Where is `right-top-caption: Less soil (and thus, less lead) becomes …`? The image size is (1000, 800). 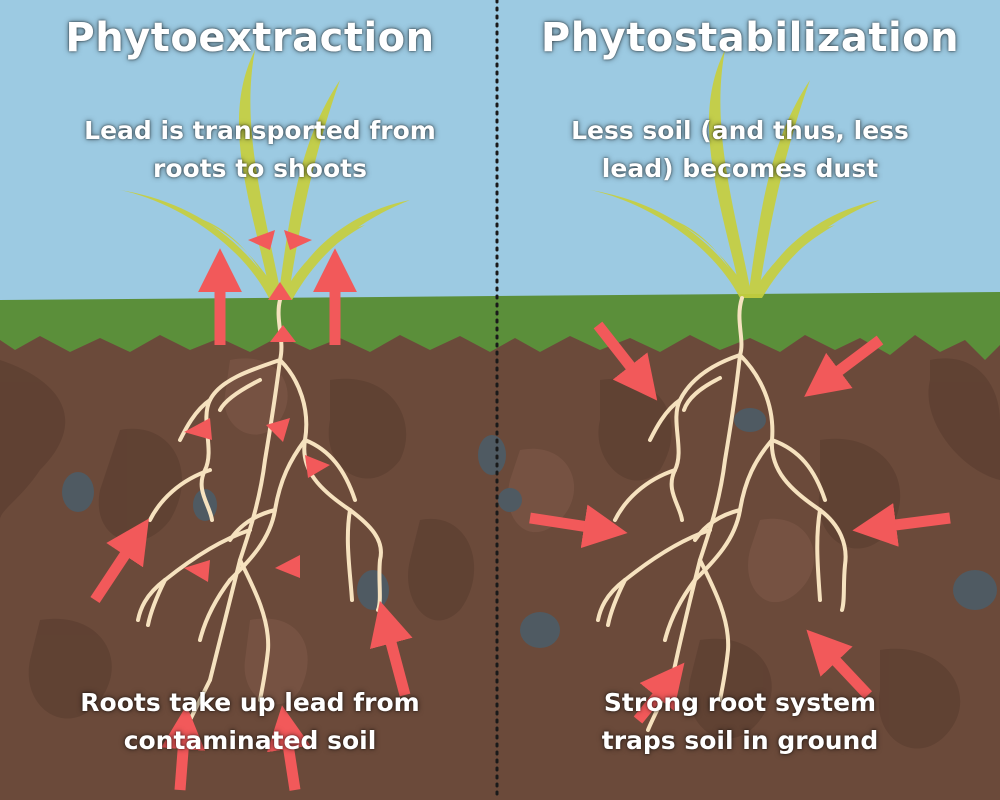
right-top-caption: Less soil (and thus, less lead) becomes … is located at coordinates (740, 149).